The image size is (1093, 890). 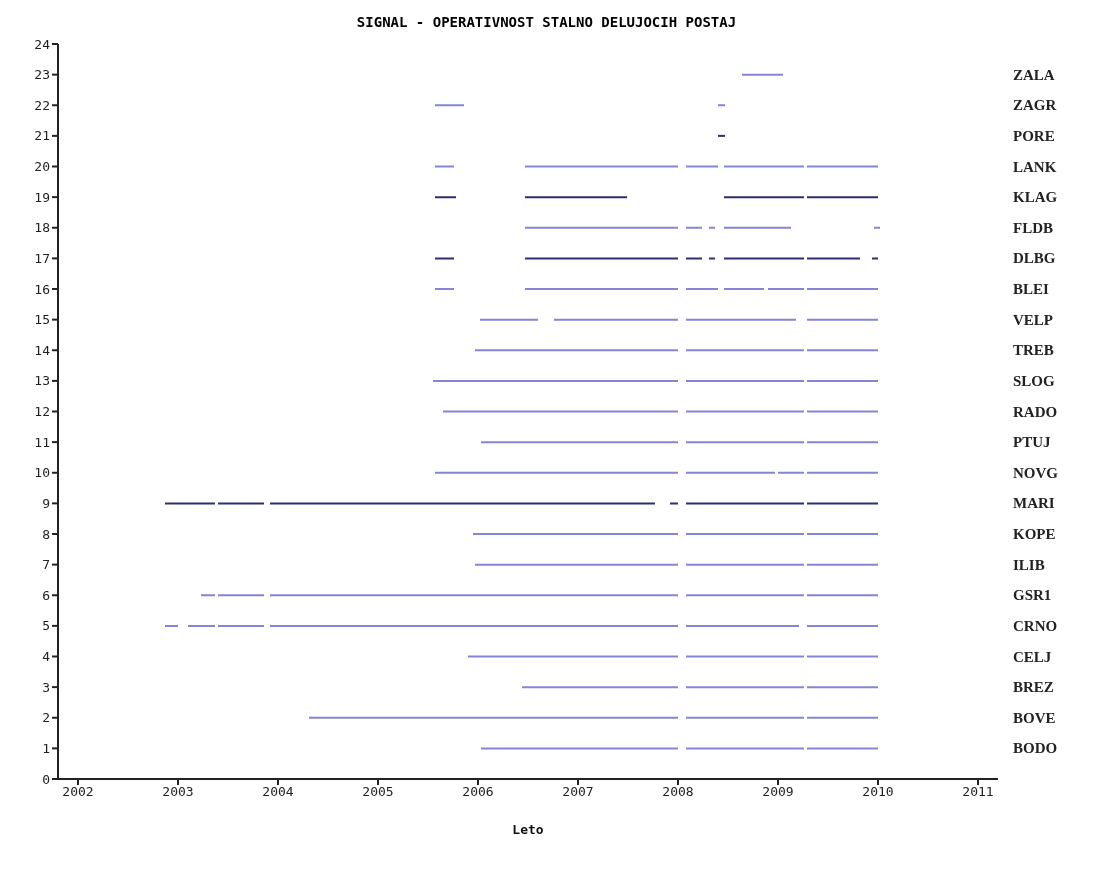 I want to click on text: MARI, so click(x=1034, y=503).